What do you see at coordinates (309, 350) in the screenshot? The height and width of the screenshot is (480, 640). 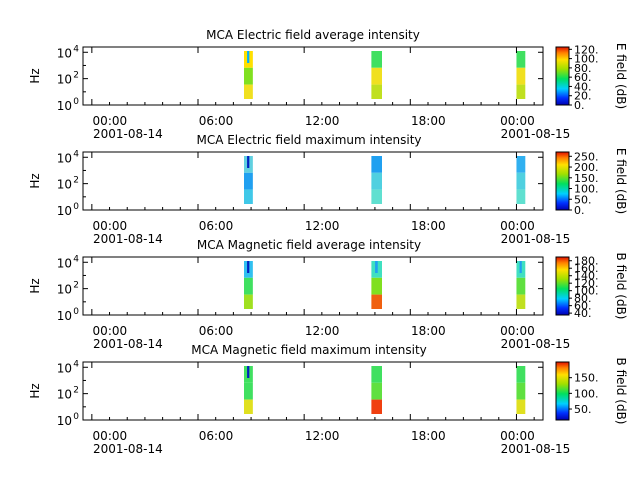 I see `panel-title: MCA Magnetic field maximum intensity` at bounding box center [309, 350].